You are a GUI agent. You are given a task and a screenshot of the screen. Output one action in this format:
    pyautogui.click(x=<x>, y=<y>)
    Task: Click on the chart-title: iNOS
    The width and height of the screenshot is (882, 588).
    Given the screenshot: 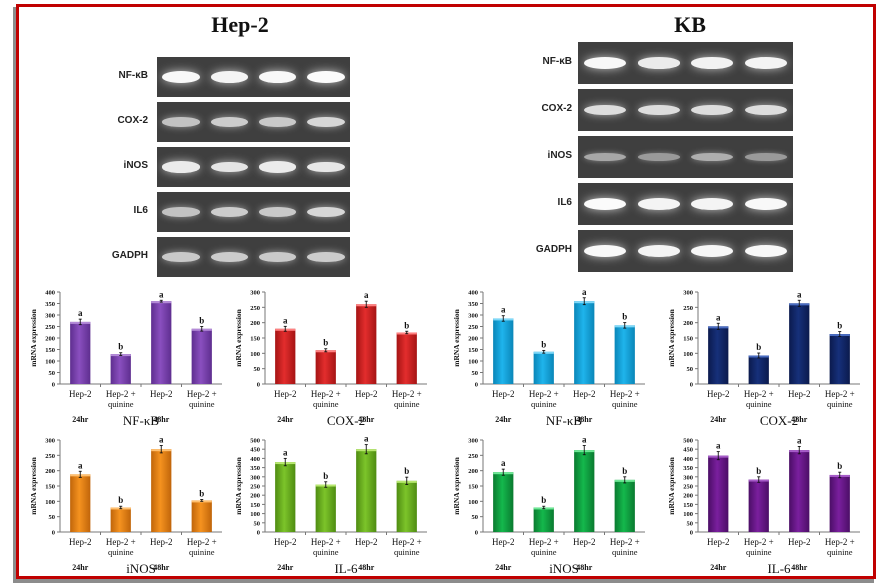 What is the action you would take?
    pyautogui.click(x=564, y=568)
    